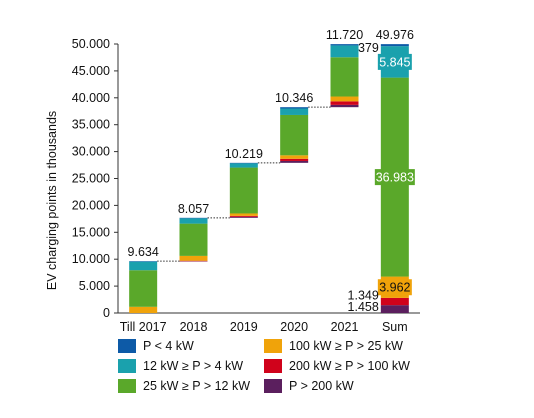  What do you see at coordinates (368, 48) in the screenshot?
I see `segment-label: 379` at bounding box center [368, 48].